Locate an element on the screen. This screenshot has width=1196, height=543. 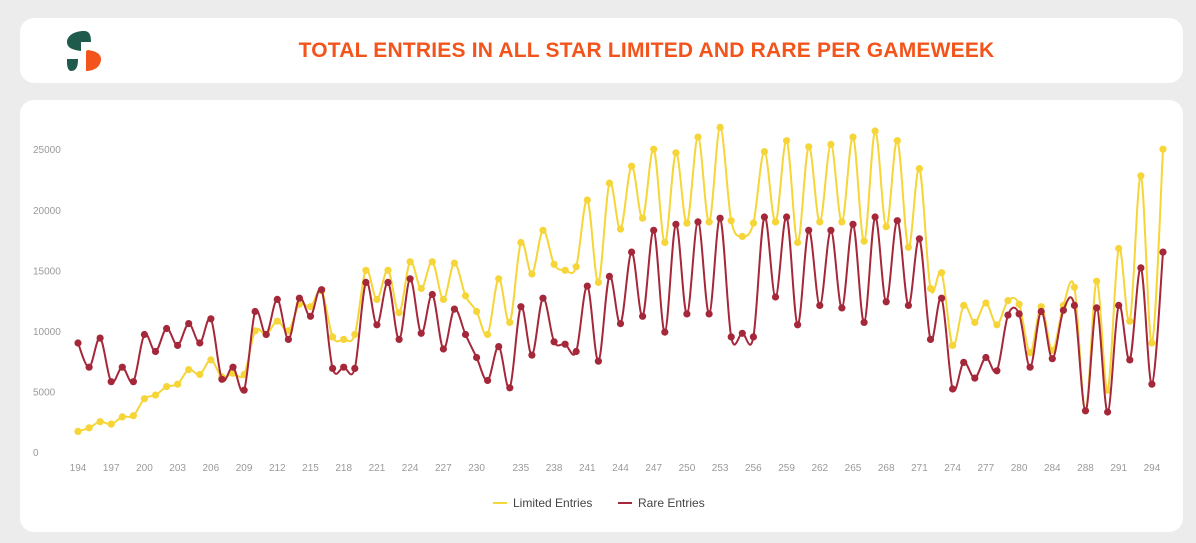
legend-item: Rare Entries is located at coordinates (661, 503).